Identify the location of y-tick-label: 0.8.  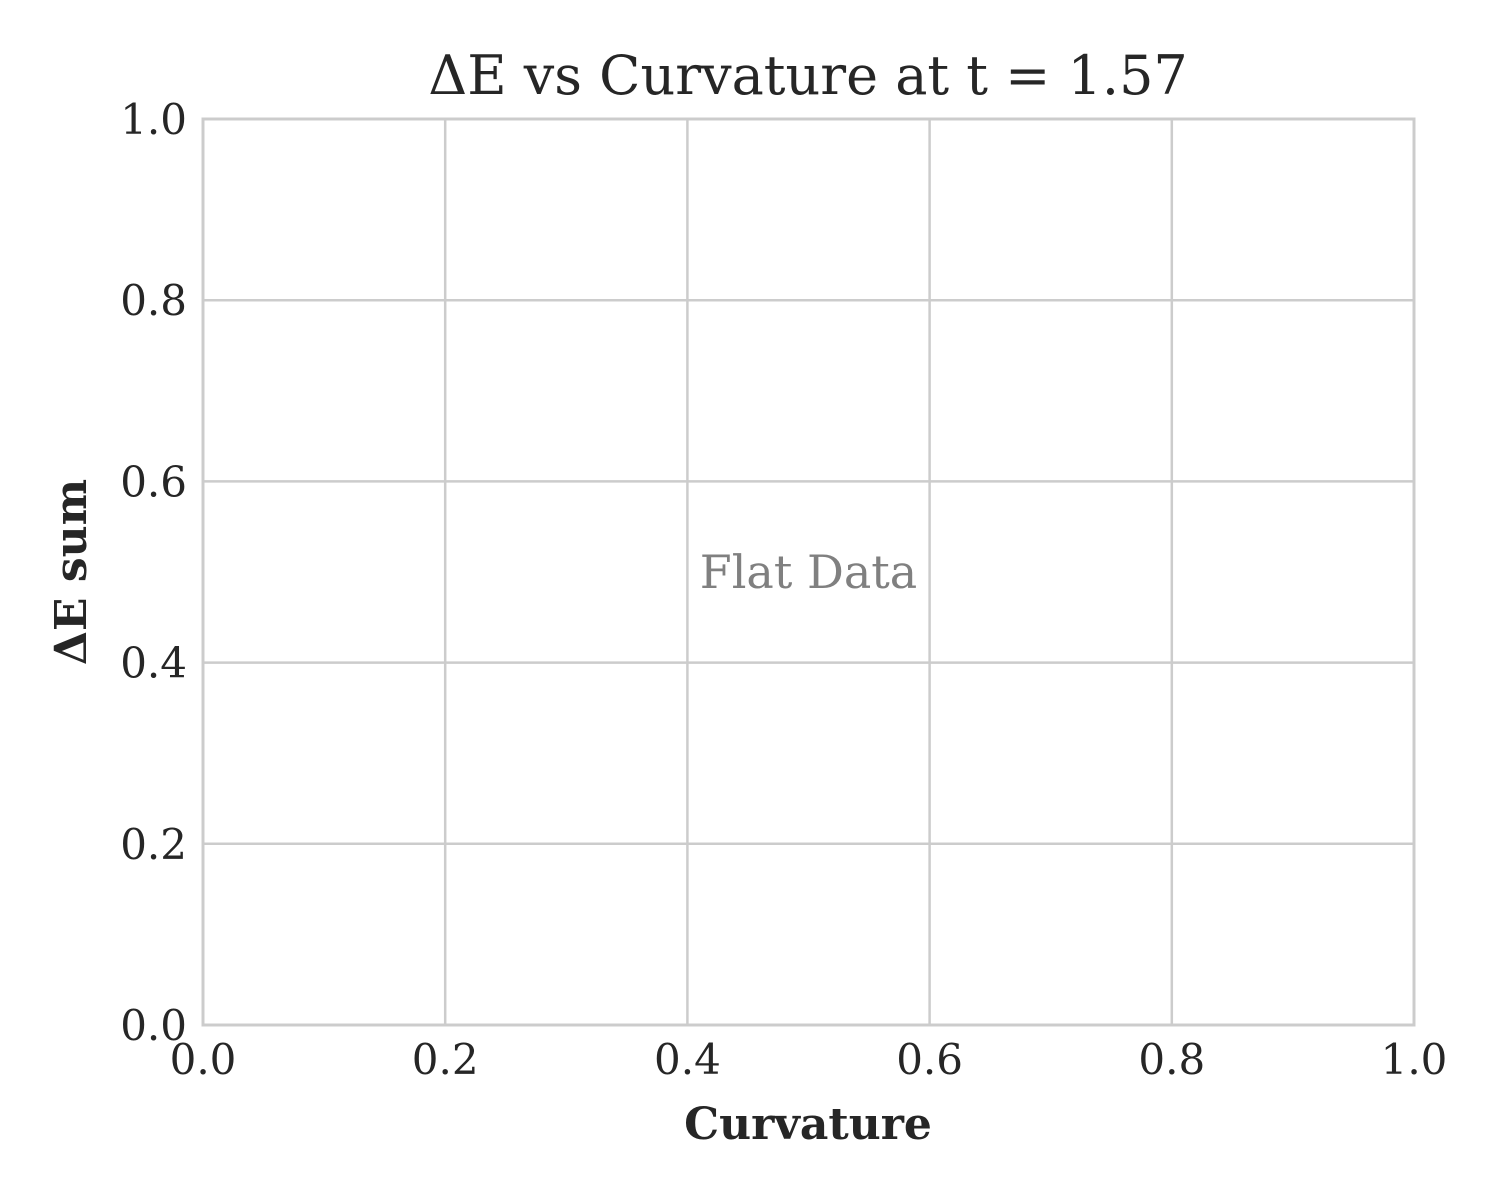
(153, 300).